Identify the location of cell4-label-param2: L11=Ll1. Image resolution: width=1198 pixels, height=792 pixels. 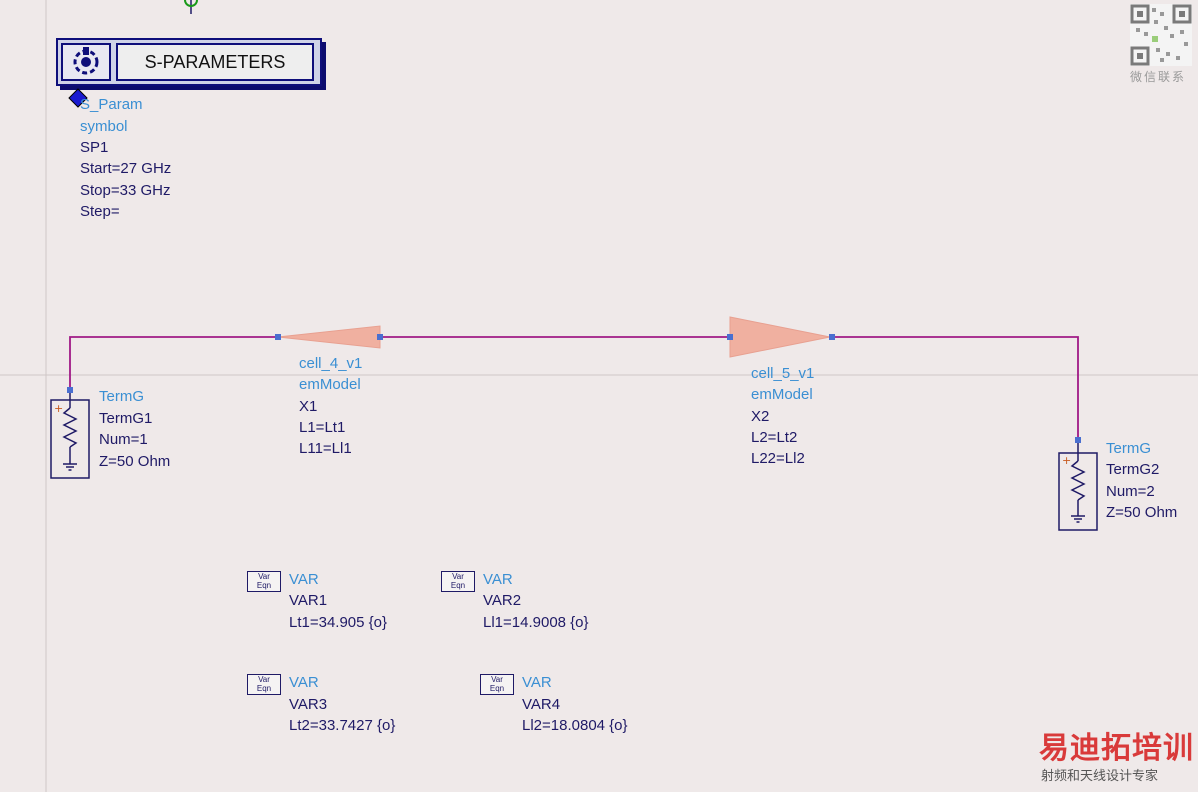
(325, 448).